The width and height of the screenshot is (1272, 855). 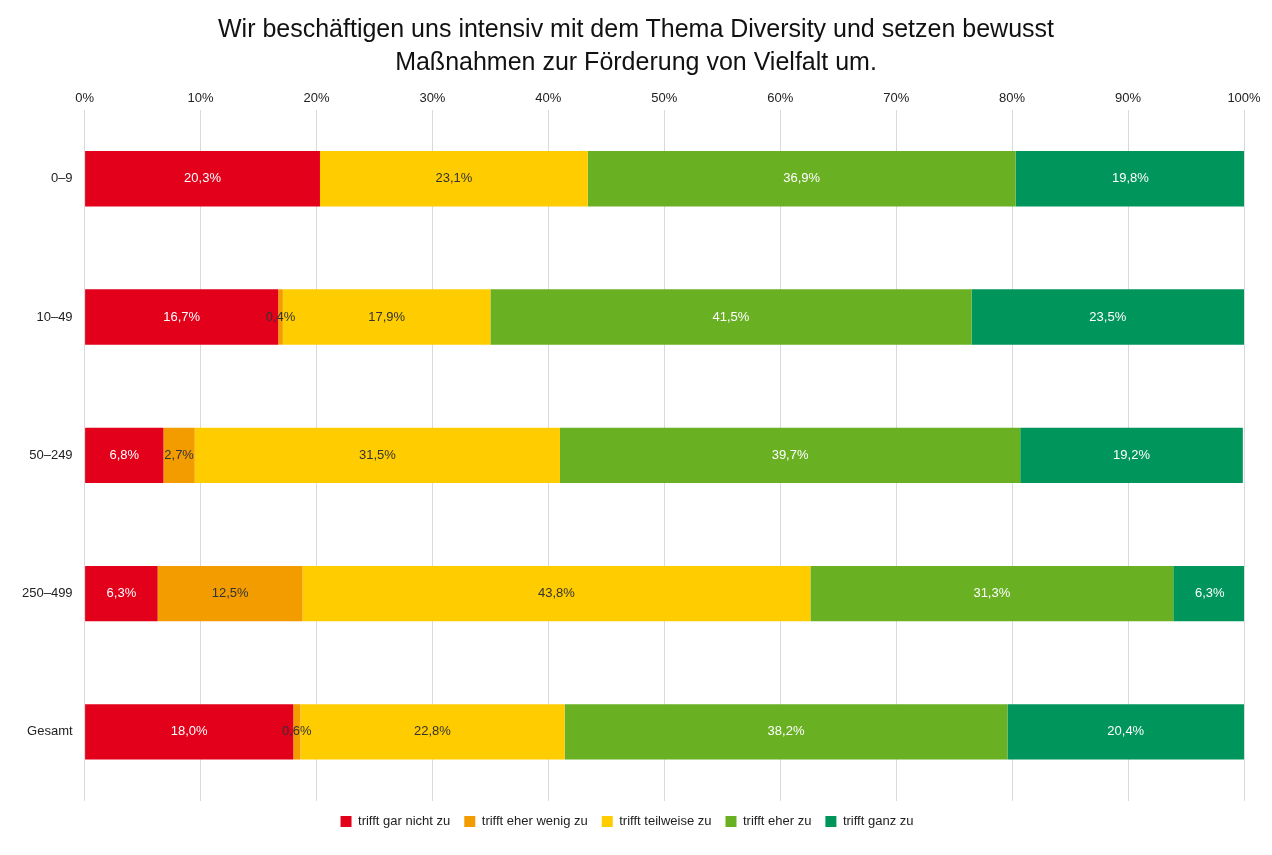 I want to click on data-label: 19,8%, so click(x=1130, y=178).